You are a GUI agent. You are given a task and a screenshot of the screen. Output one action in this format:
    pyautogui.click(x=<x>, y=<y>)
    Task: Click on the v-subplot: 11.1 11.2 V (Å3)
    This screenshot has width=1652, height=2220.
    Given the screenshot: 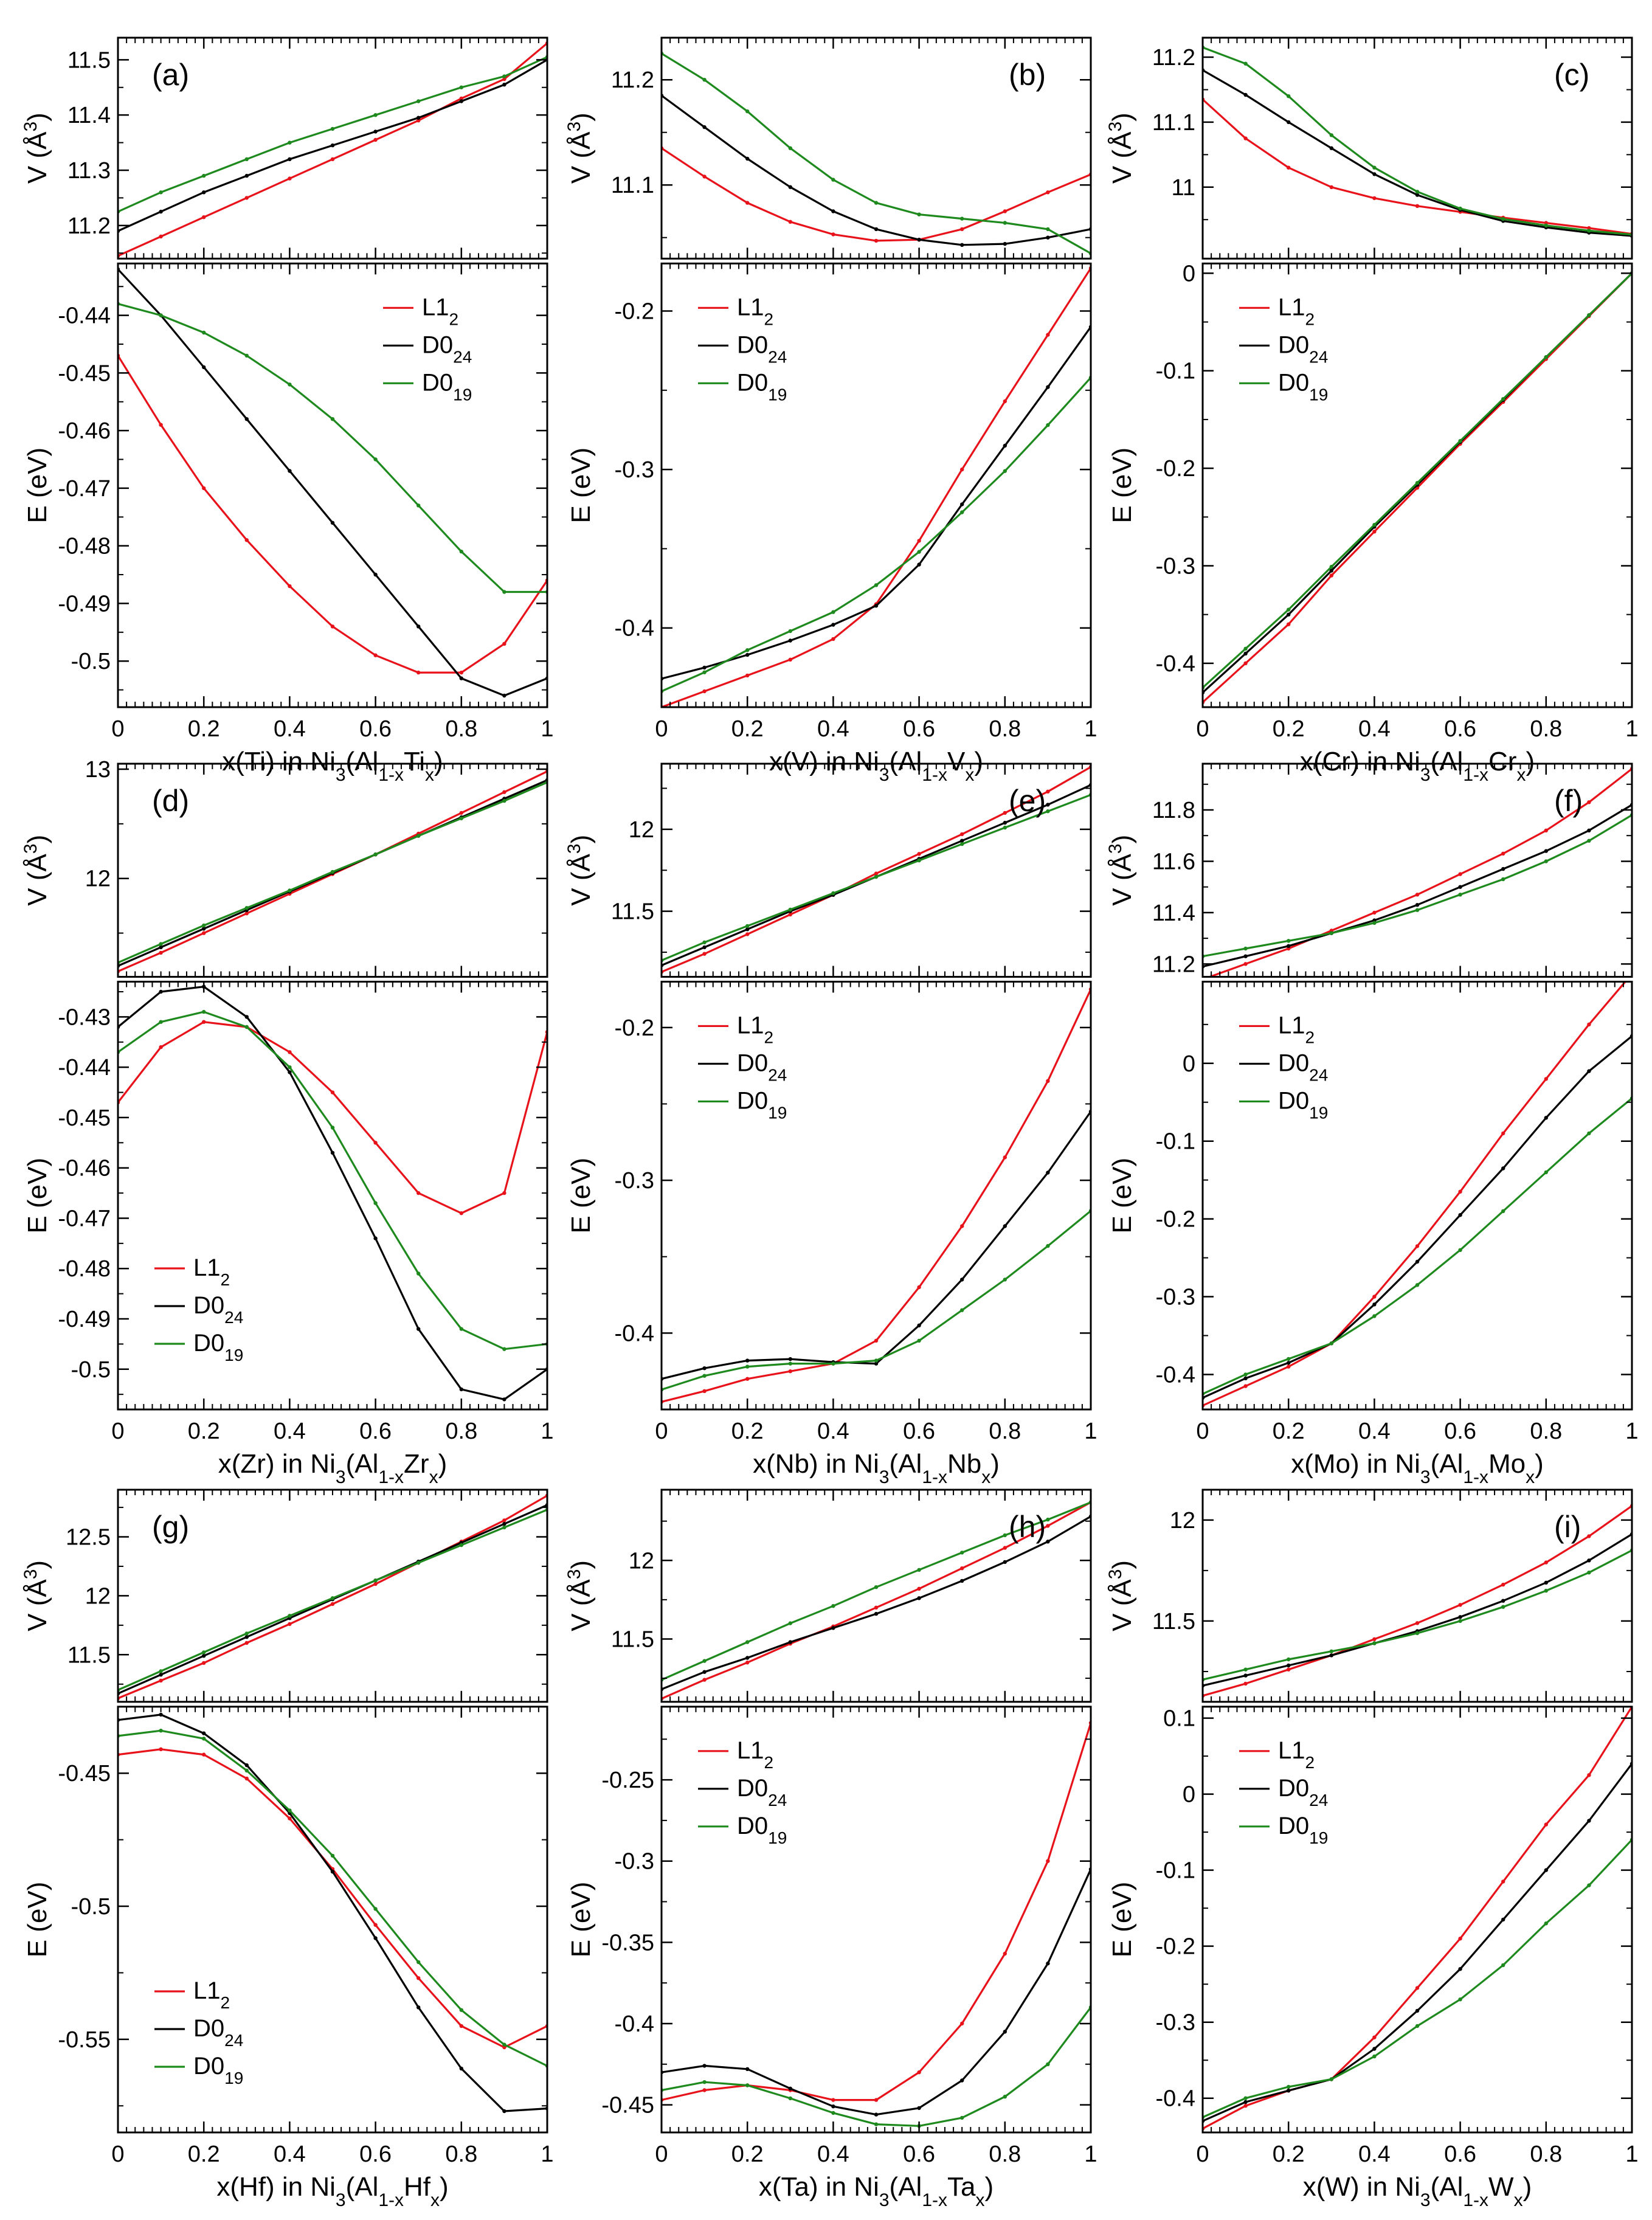 What is the action you would take?
    pyautogui.click(x=828, y=148)
    